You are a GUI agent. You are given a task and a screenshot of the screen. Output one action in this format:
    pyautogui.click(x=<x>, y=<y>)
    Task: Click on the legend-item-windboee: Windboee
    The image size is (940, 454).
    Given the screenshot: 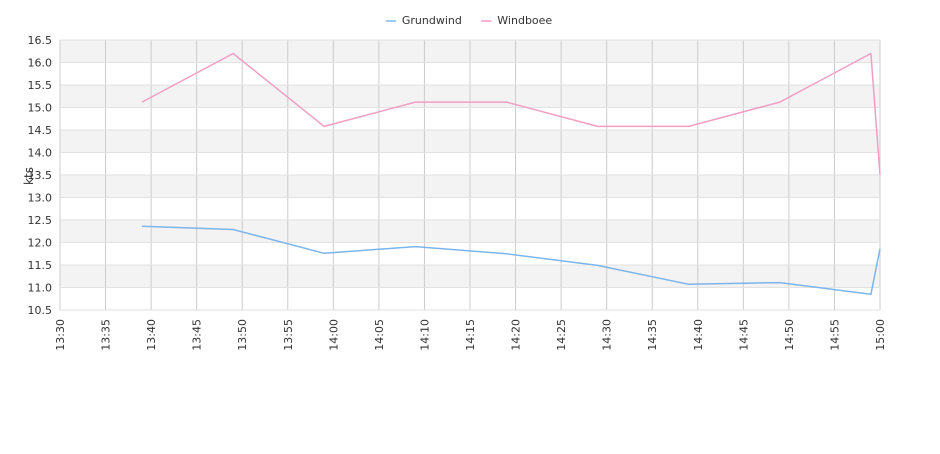 What is the action you would take?
    pyautogui.click(x=516, y=20)
    